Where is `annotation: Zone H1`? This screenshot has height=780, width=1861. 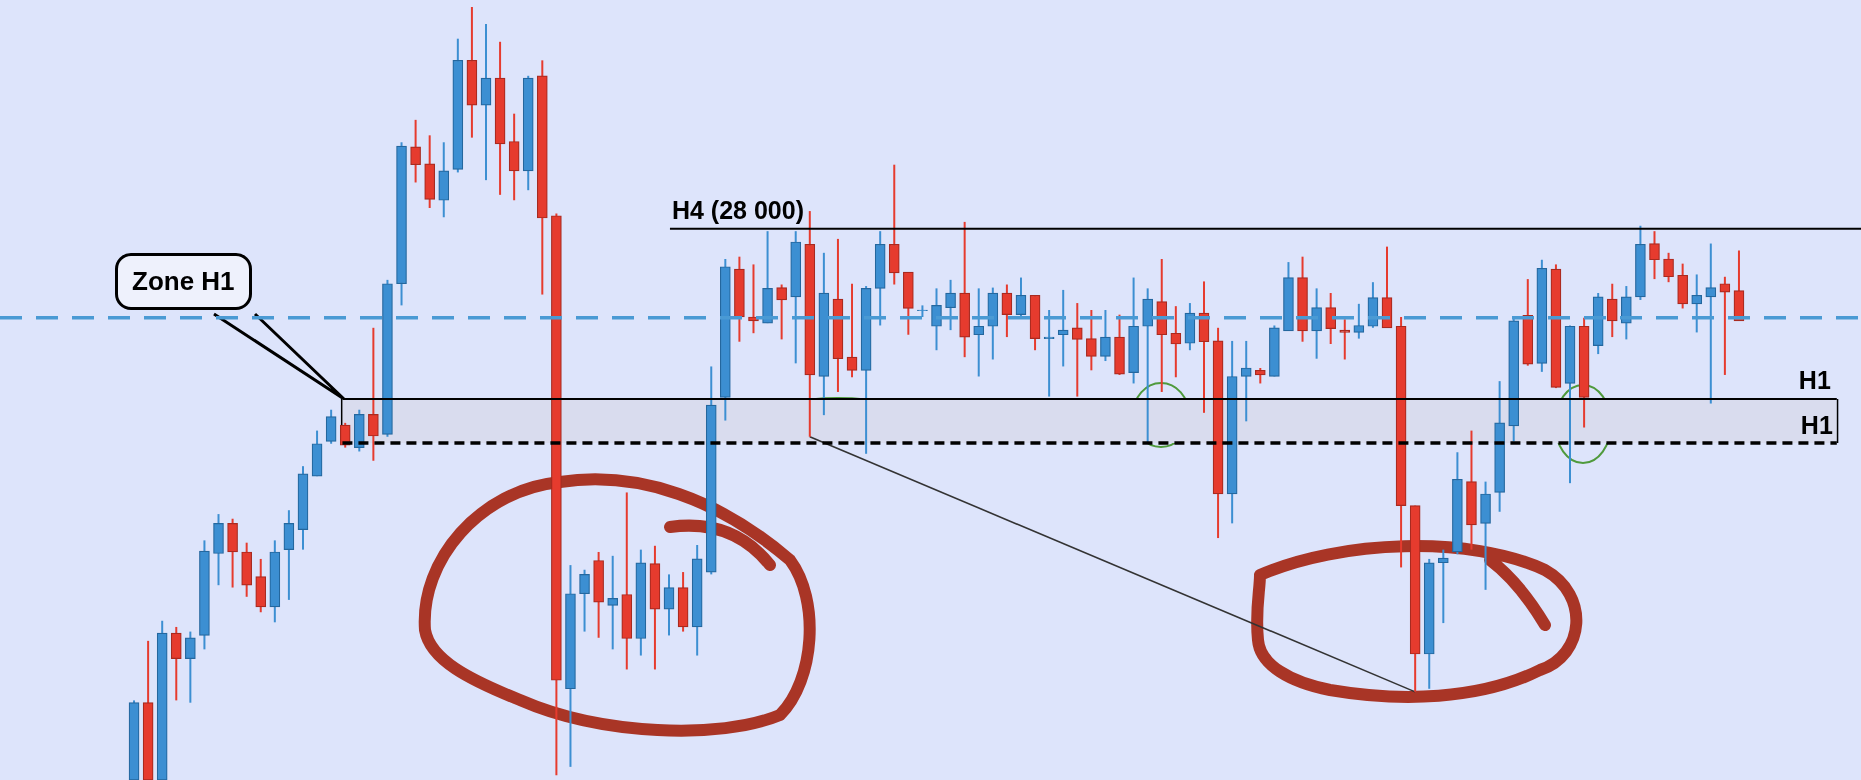
annotation: Zone H1 is located at coordinates (183, 281).